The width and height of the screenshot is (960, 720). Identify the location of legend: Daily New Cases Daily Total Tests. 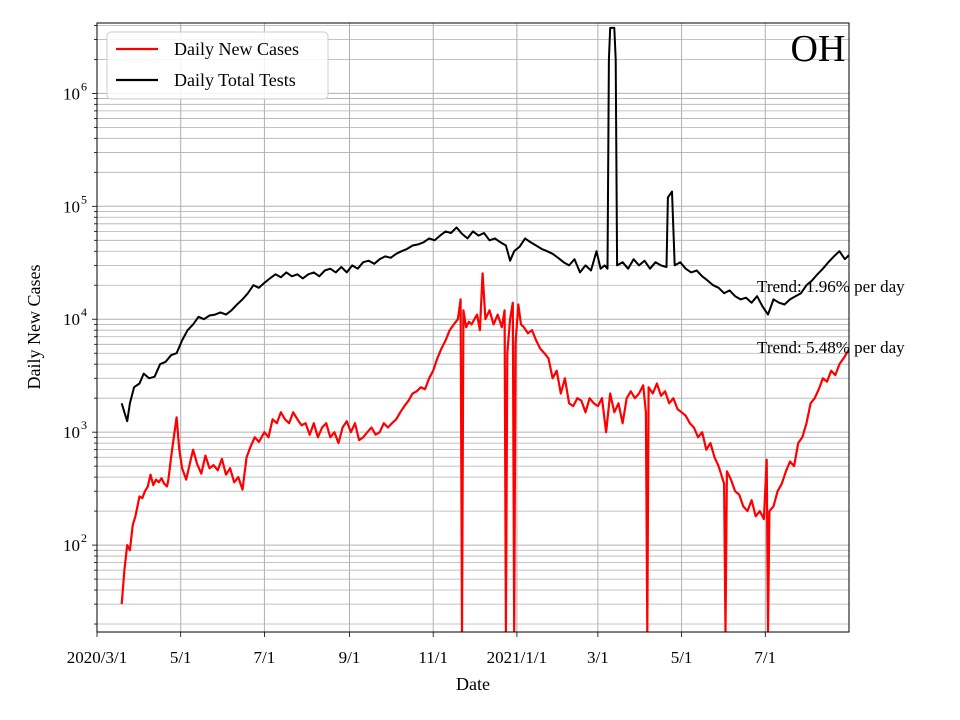
(217, 65).